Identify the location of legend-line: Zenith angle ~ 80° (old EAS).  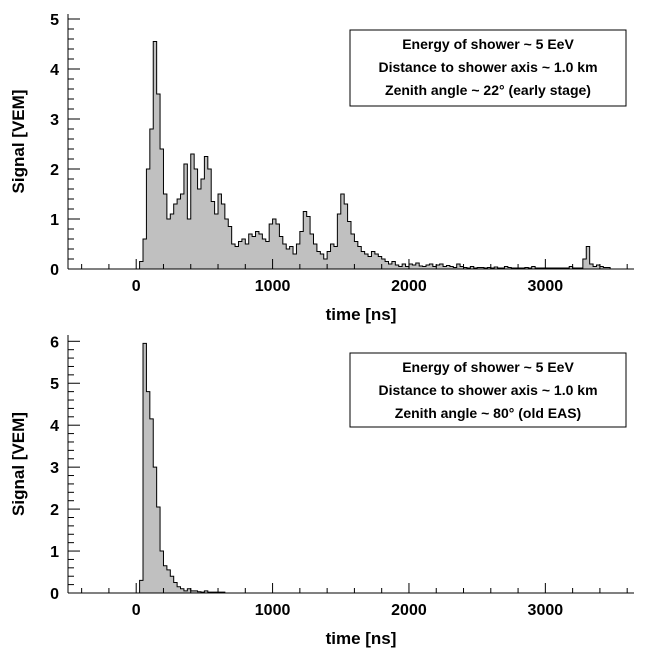
(488, 413).